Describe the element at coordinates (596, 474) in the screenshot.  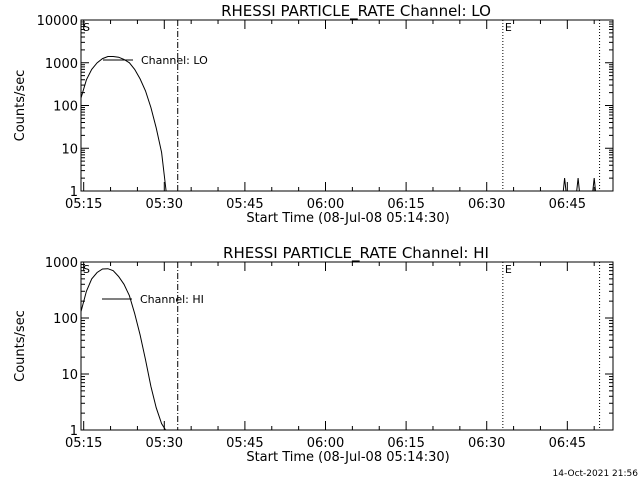
I see `generated-timestamp: 14-Oct-2021 21:56` at that location.